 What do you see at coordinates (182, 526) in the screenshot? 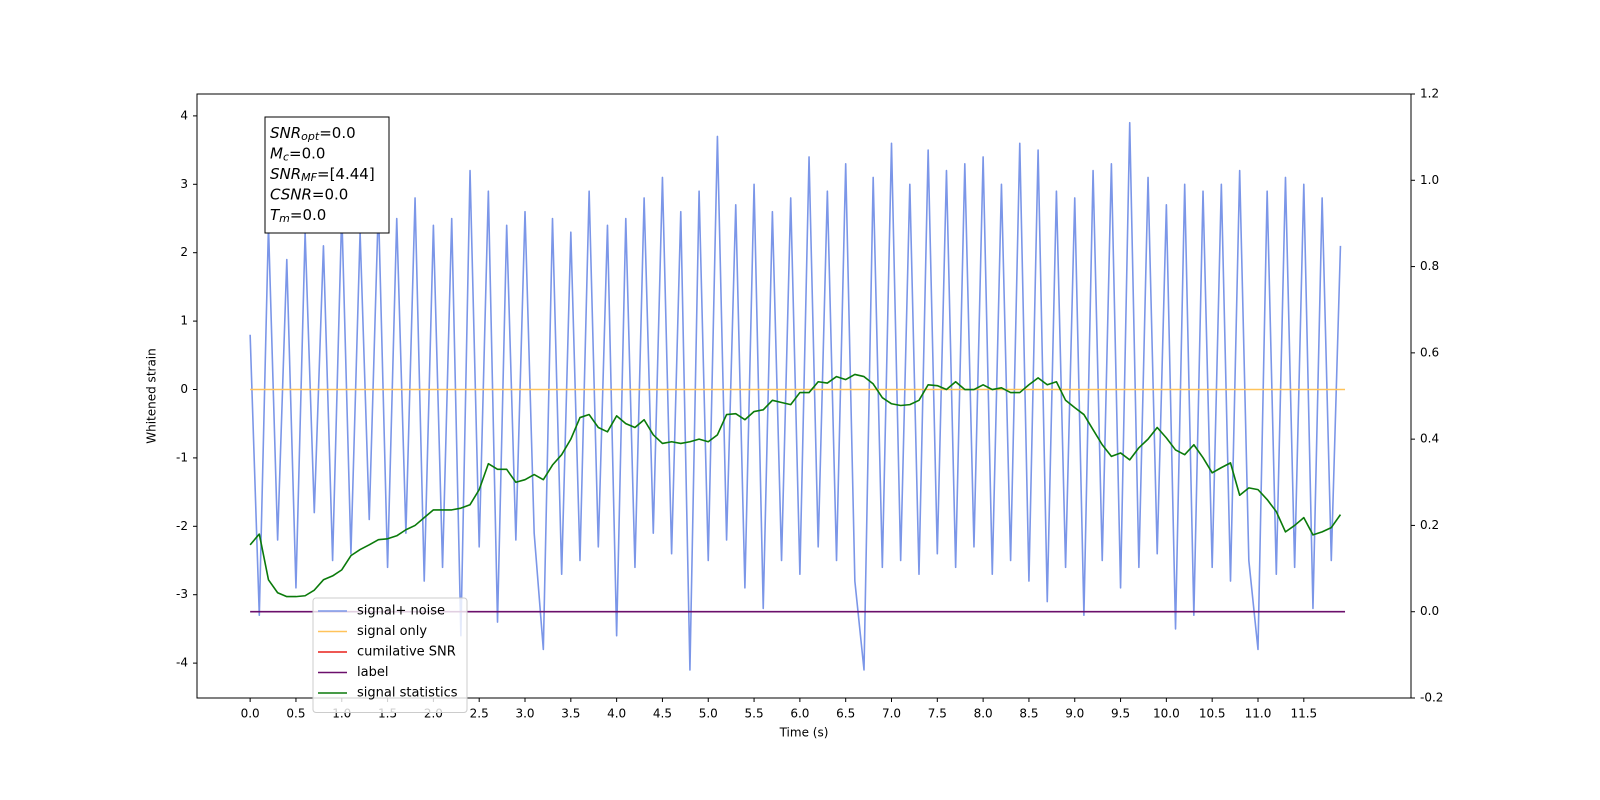
I see `y-tick-label: -2` at bounding box center [182, 526].